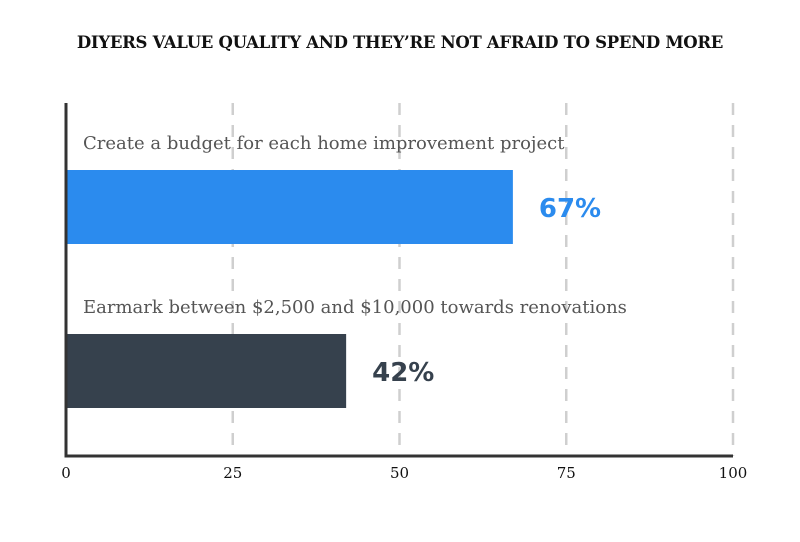  What do you see at coordinates (66, 473) in the screenshot?
I see `x-tick-label: 0` at bounding box center [66, 473].